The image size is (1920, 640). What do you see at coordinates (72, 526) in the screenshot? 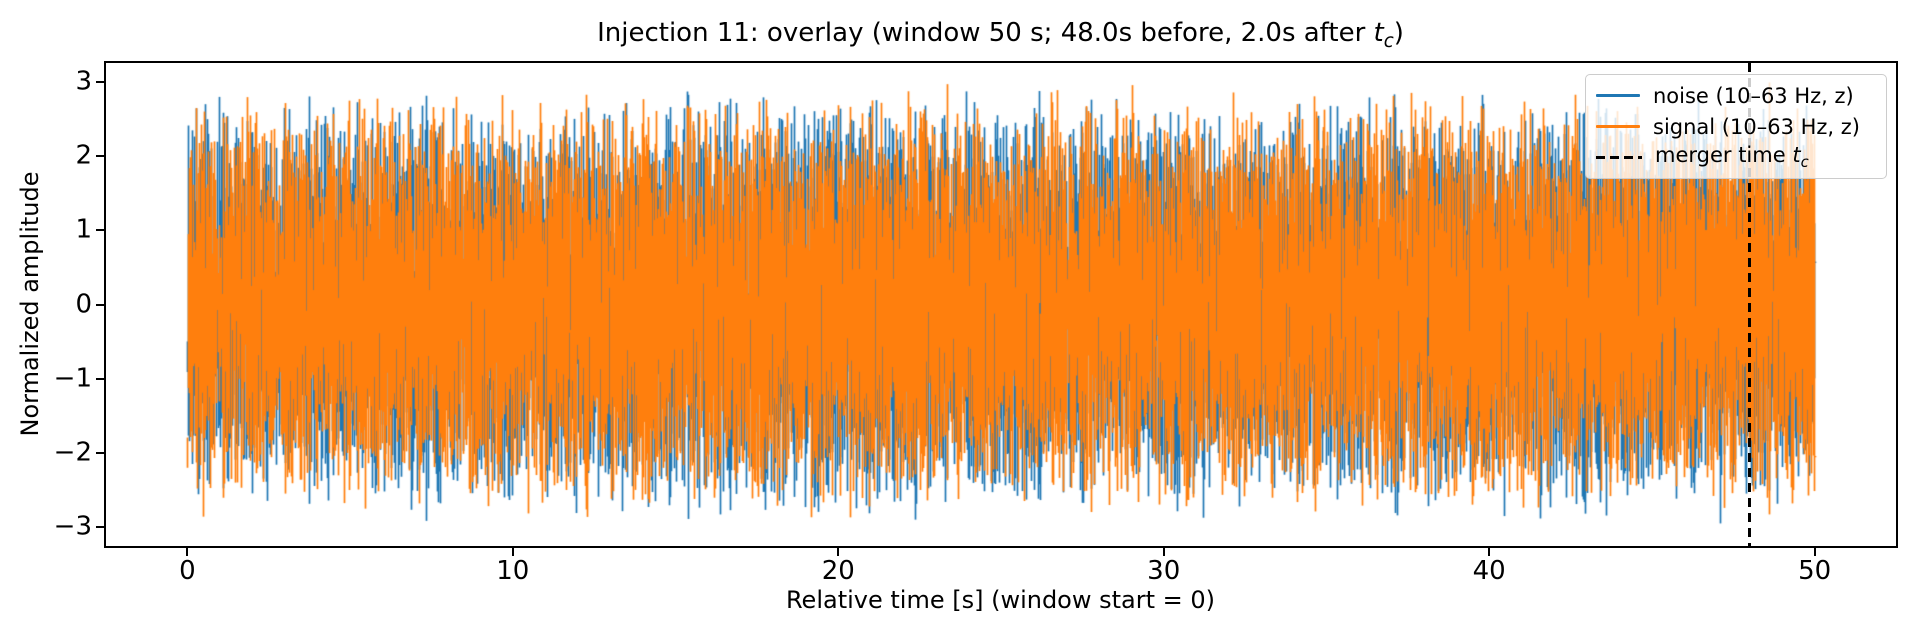
I see `y-tick-label: −3` at bounding box center [72, 526].